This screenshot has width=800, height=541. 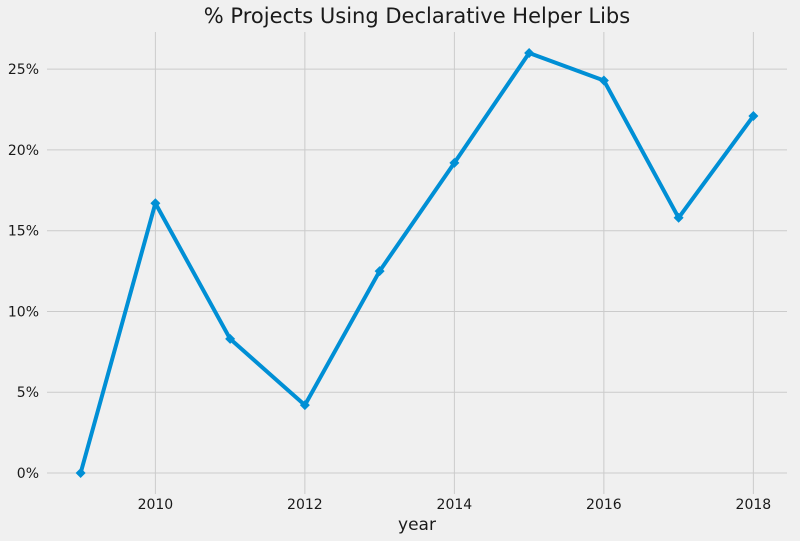 What do you see at coordinates (23, 232) in the screenshot?
I see `y-tick-label: 15%` at bounding box center [23, 232].